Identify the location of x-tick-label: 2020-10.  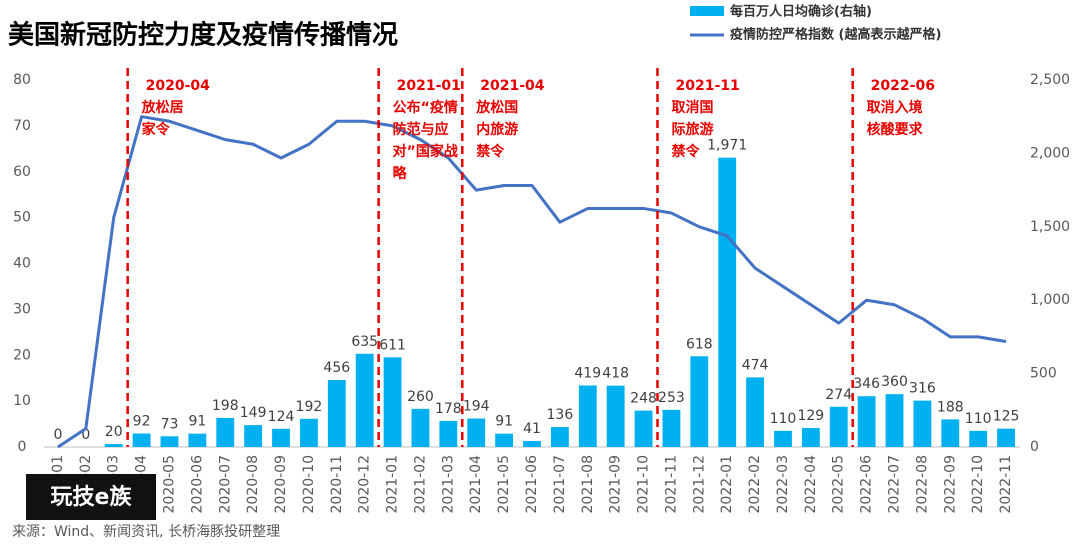
(309, 484).